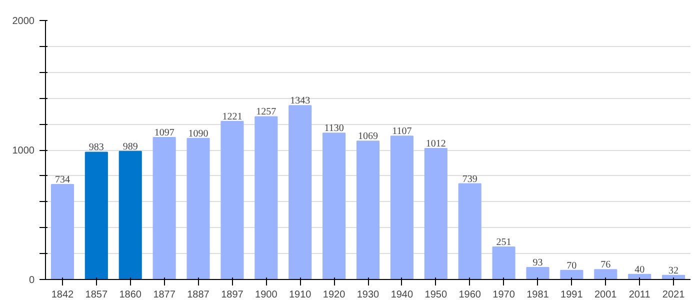 The width and height of the screenshot is (700, 300). What do you see at coordinates (300, 295) in the screenshot?
I see `x-tick-label: 1910` at bounding box center [300, 295].